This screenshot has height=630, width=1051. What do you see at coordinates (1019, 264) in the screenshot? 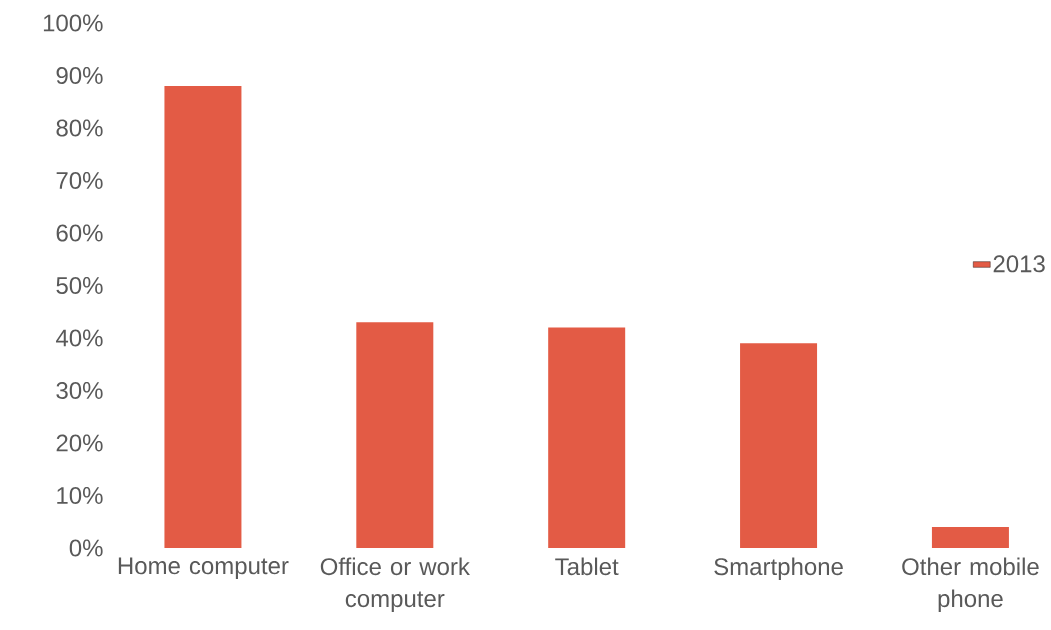
I see `legend-label: 2013` at bounding box center [1019, 264].